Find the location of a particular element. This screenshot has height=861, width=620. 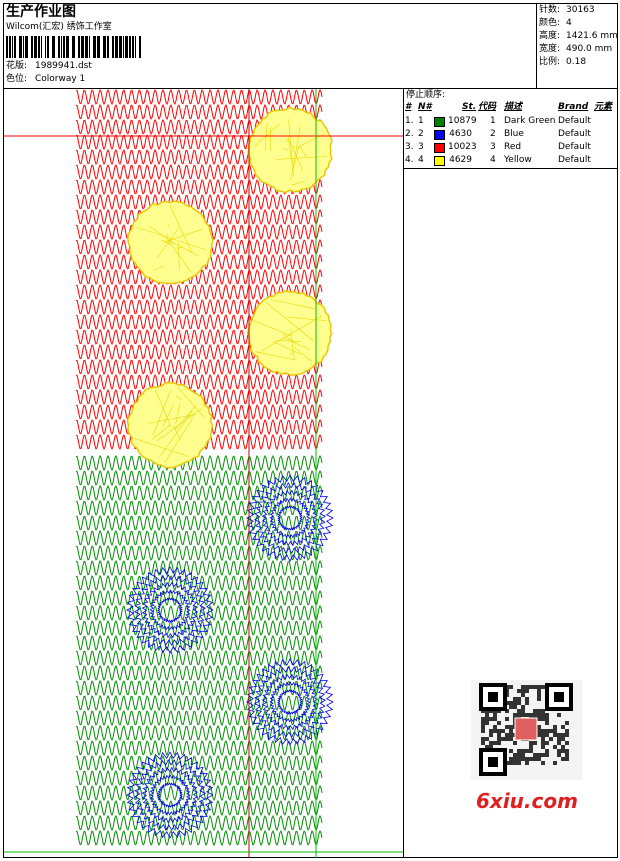

row-index: 3. is located at coordinates (409, 147).